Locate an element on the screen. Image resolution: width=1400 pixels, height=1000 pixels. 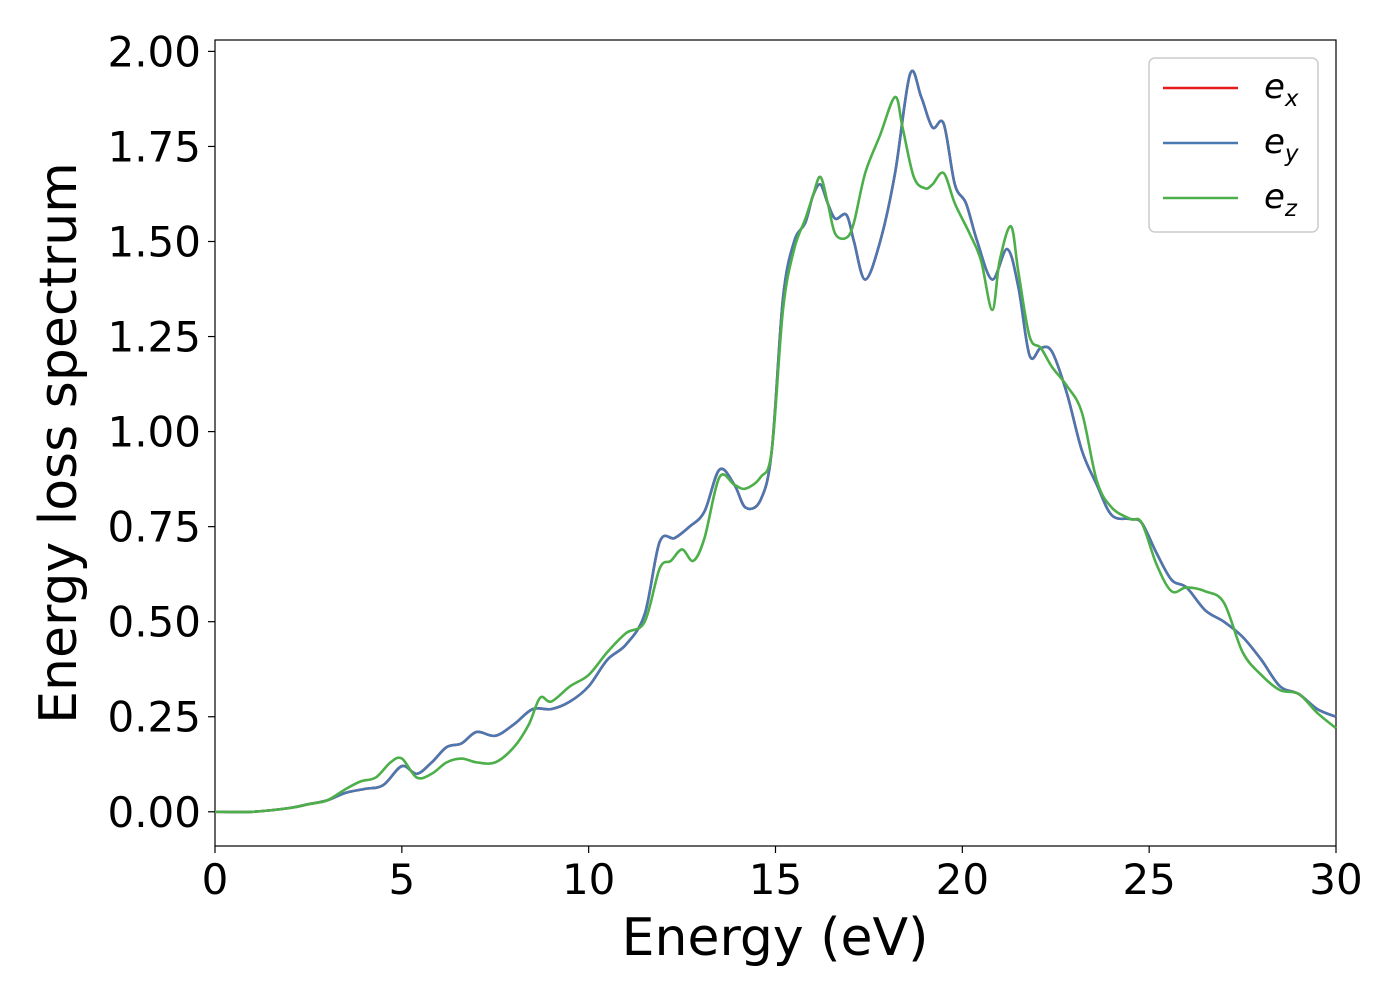
legend-label-subscript: y is located at coordinates (1291, 154).